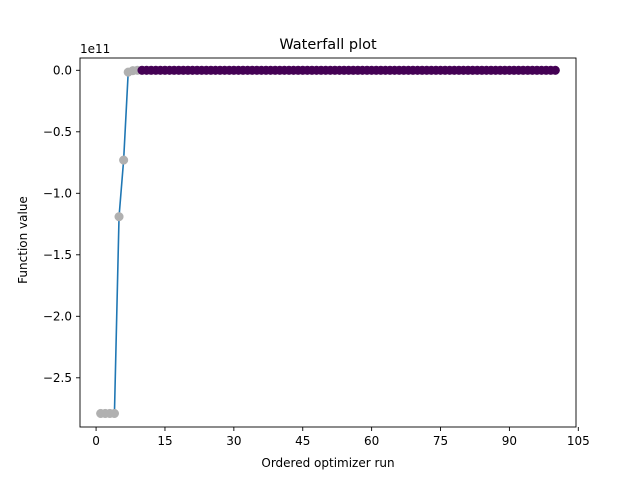  Describe the element at coordinates (327, 463) in the screenshot. I see `x-axis-label: Ordered optimizer run` at that location.